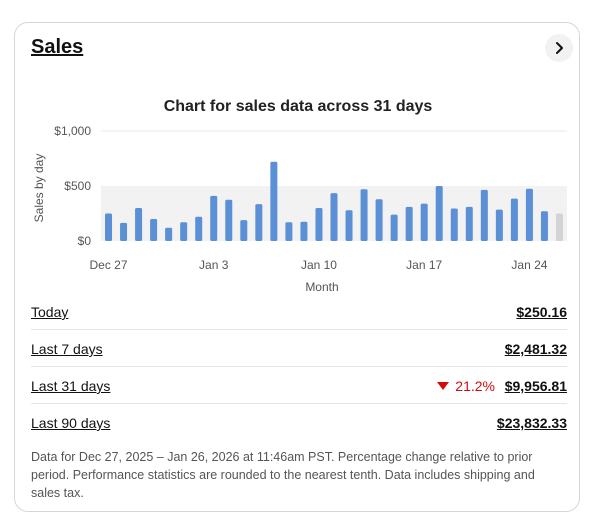 The image size is (597, 521). I want to click on sales-title-link: Sales, so click(57, 47).